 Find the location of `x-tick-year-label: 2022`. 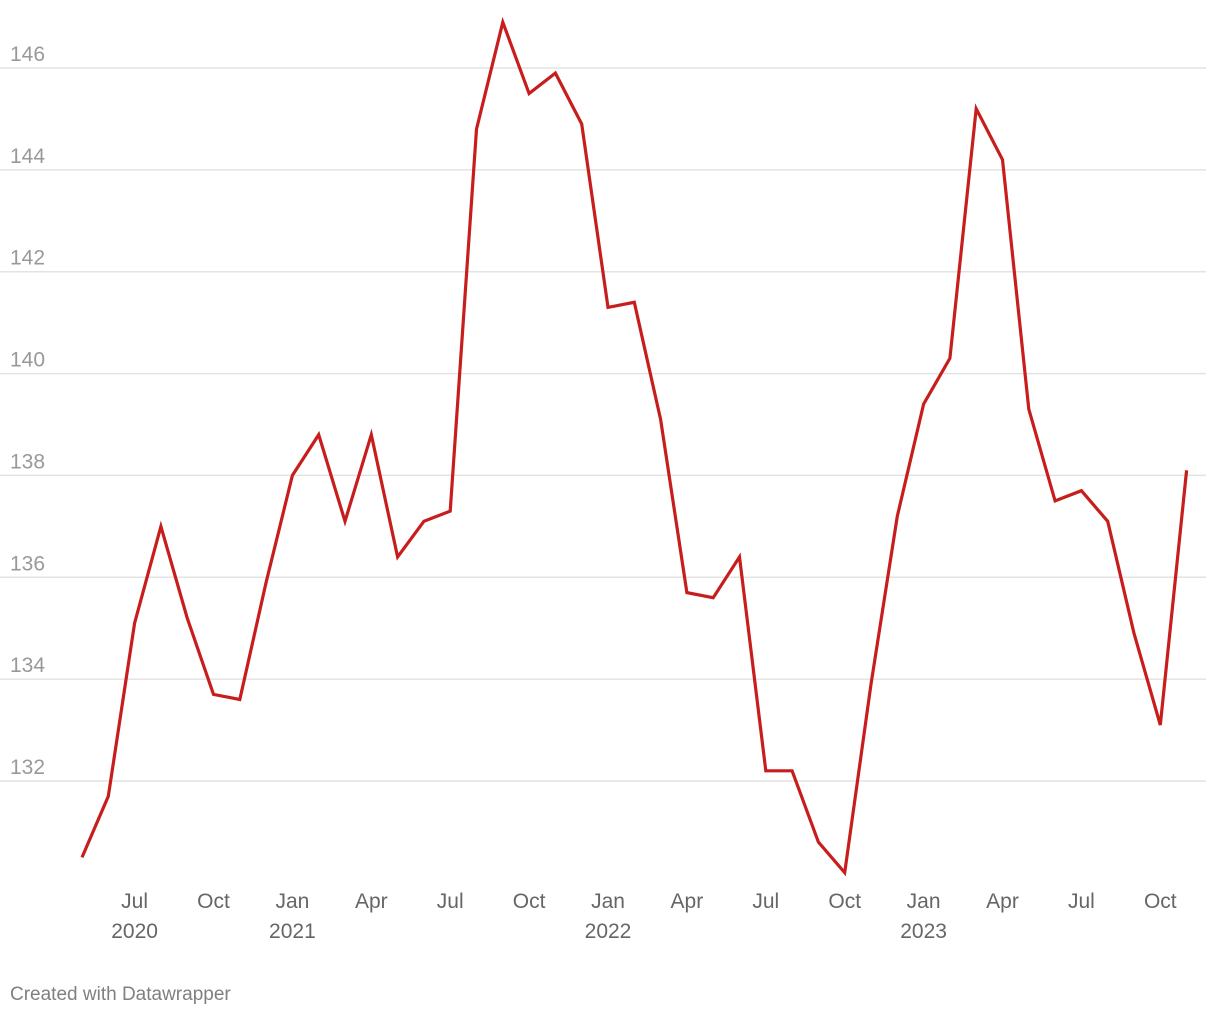

x-tick-year-label: 2022 is located at coordinates (608, 931).